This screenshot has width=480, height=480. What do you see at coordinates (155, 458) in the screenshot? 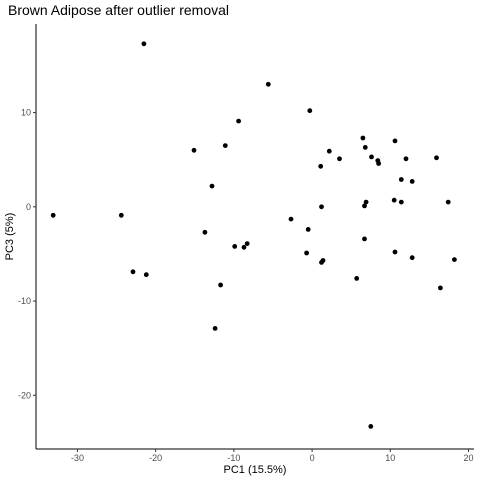
I see `x-tick-label: -20` at bounding box center [155, 458].